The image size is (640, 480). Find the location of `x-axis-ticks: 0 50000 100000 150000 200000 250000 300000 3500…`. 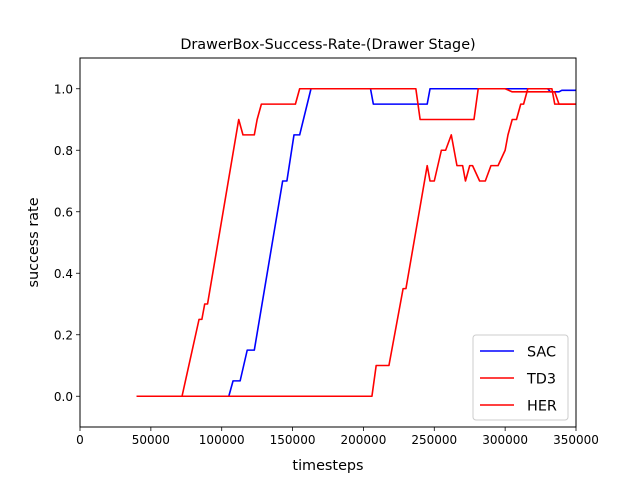

x-axis-ticks: 0 50000 100000 150000 200000 250000 300000 3500… is located at coordinates (337, 437).